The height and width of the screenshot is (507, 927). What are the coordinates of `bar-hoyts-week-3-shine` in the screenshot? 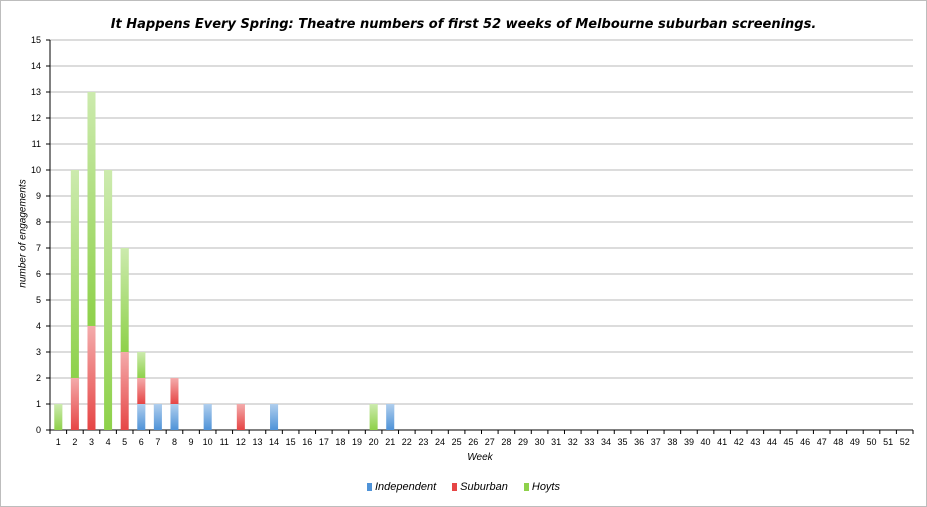 It's located at (91, 209).